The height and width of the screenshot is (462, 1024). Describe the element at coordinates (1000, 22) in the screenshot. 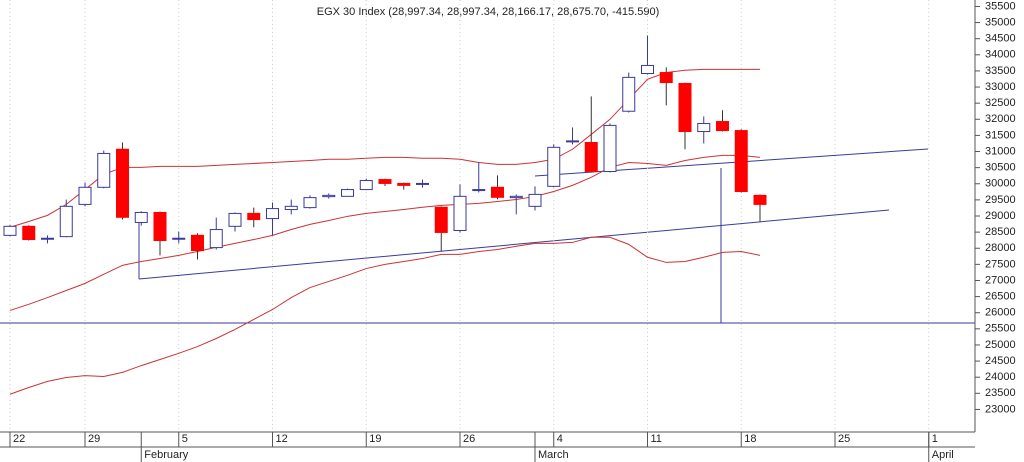

I see `y-tick-label: 35000` at that location.